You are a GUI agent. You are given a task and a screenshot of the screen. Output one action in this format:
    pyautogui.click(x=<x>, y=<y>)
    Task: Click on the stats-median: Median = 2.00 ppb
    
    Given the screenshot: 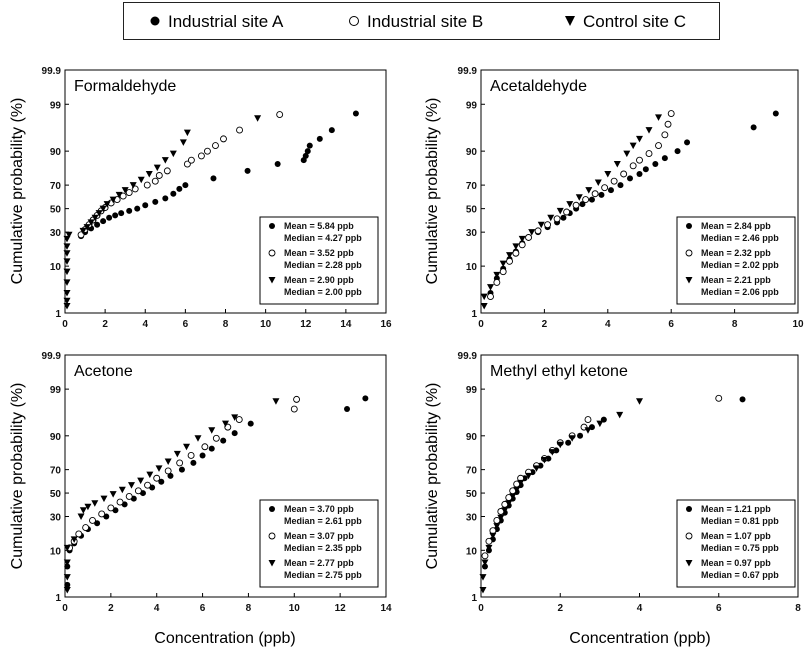 What is the action you would take?
    pyautogui.click(x=323, y=292)
    